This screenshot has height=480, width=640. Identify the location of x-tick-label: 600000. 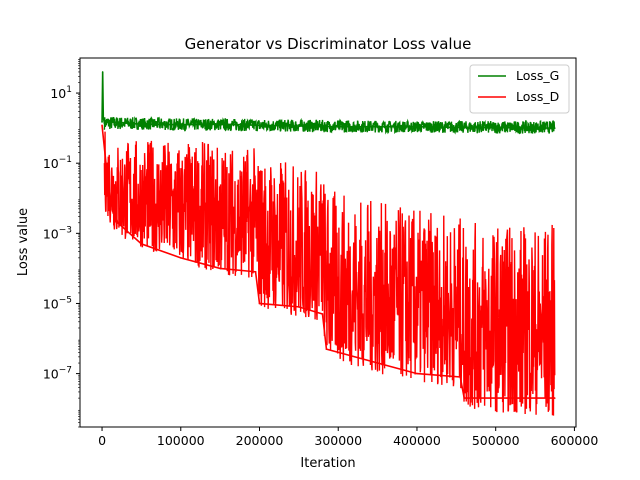
(575, 440).